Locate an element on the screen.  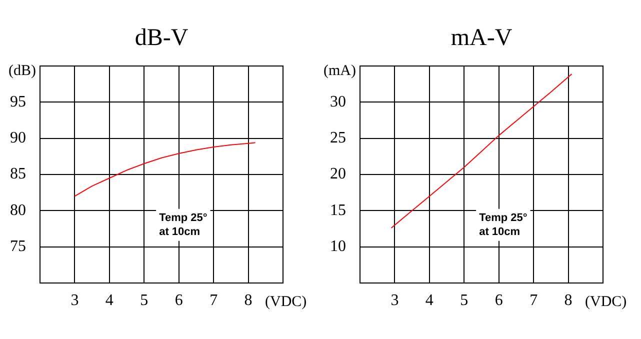
y-tick-label: 15 is located at coordinates (338, 210).